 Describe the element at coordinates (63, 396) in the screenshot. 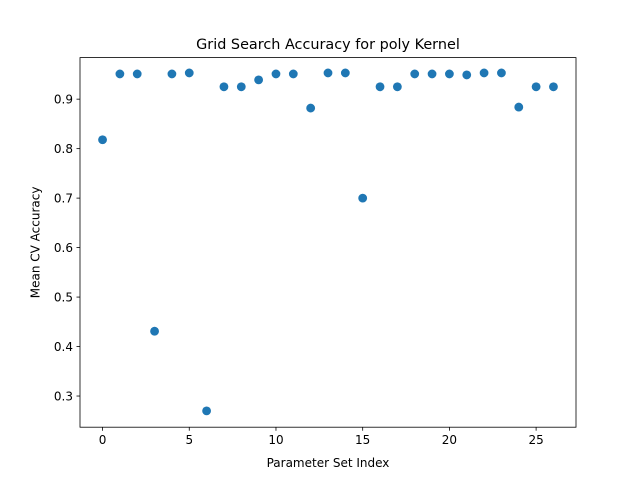

I see `y-tick-label: 0.3` at that location.